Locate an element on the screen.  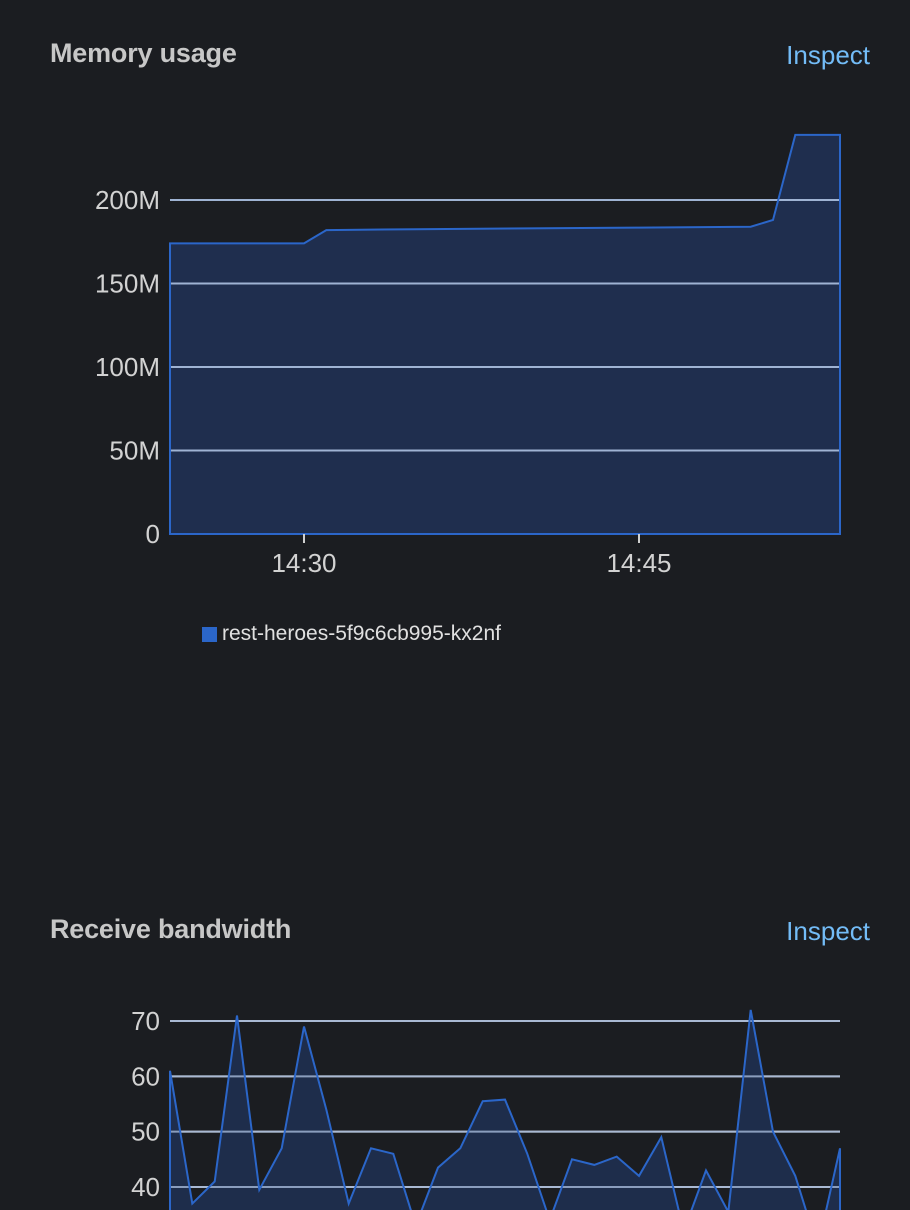
y-tick-label: 50 is located at coordinates (145, 1132).